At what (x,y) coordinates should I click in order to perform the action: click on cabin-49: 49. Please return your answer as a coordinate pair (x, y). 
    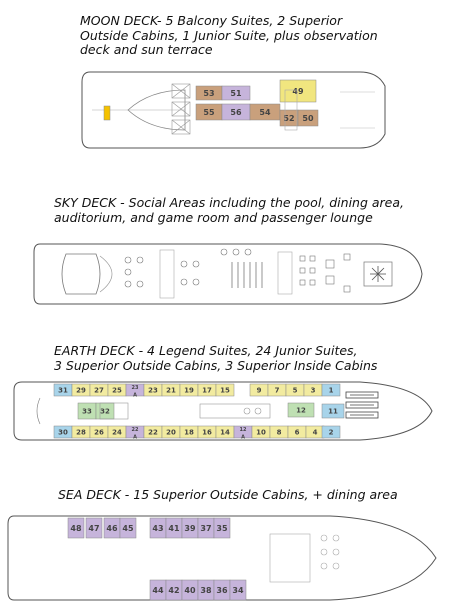
    Looking at the image, I should click on (298, 91).